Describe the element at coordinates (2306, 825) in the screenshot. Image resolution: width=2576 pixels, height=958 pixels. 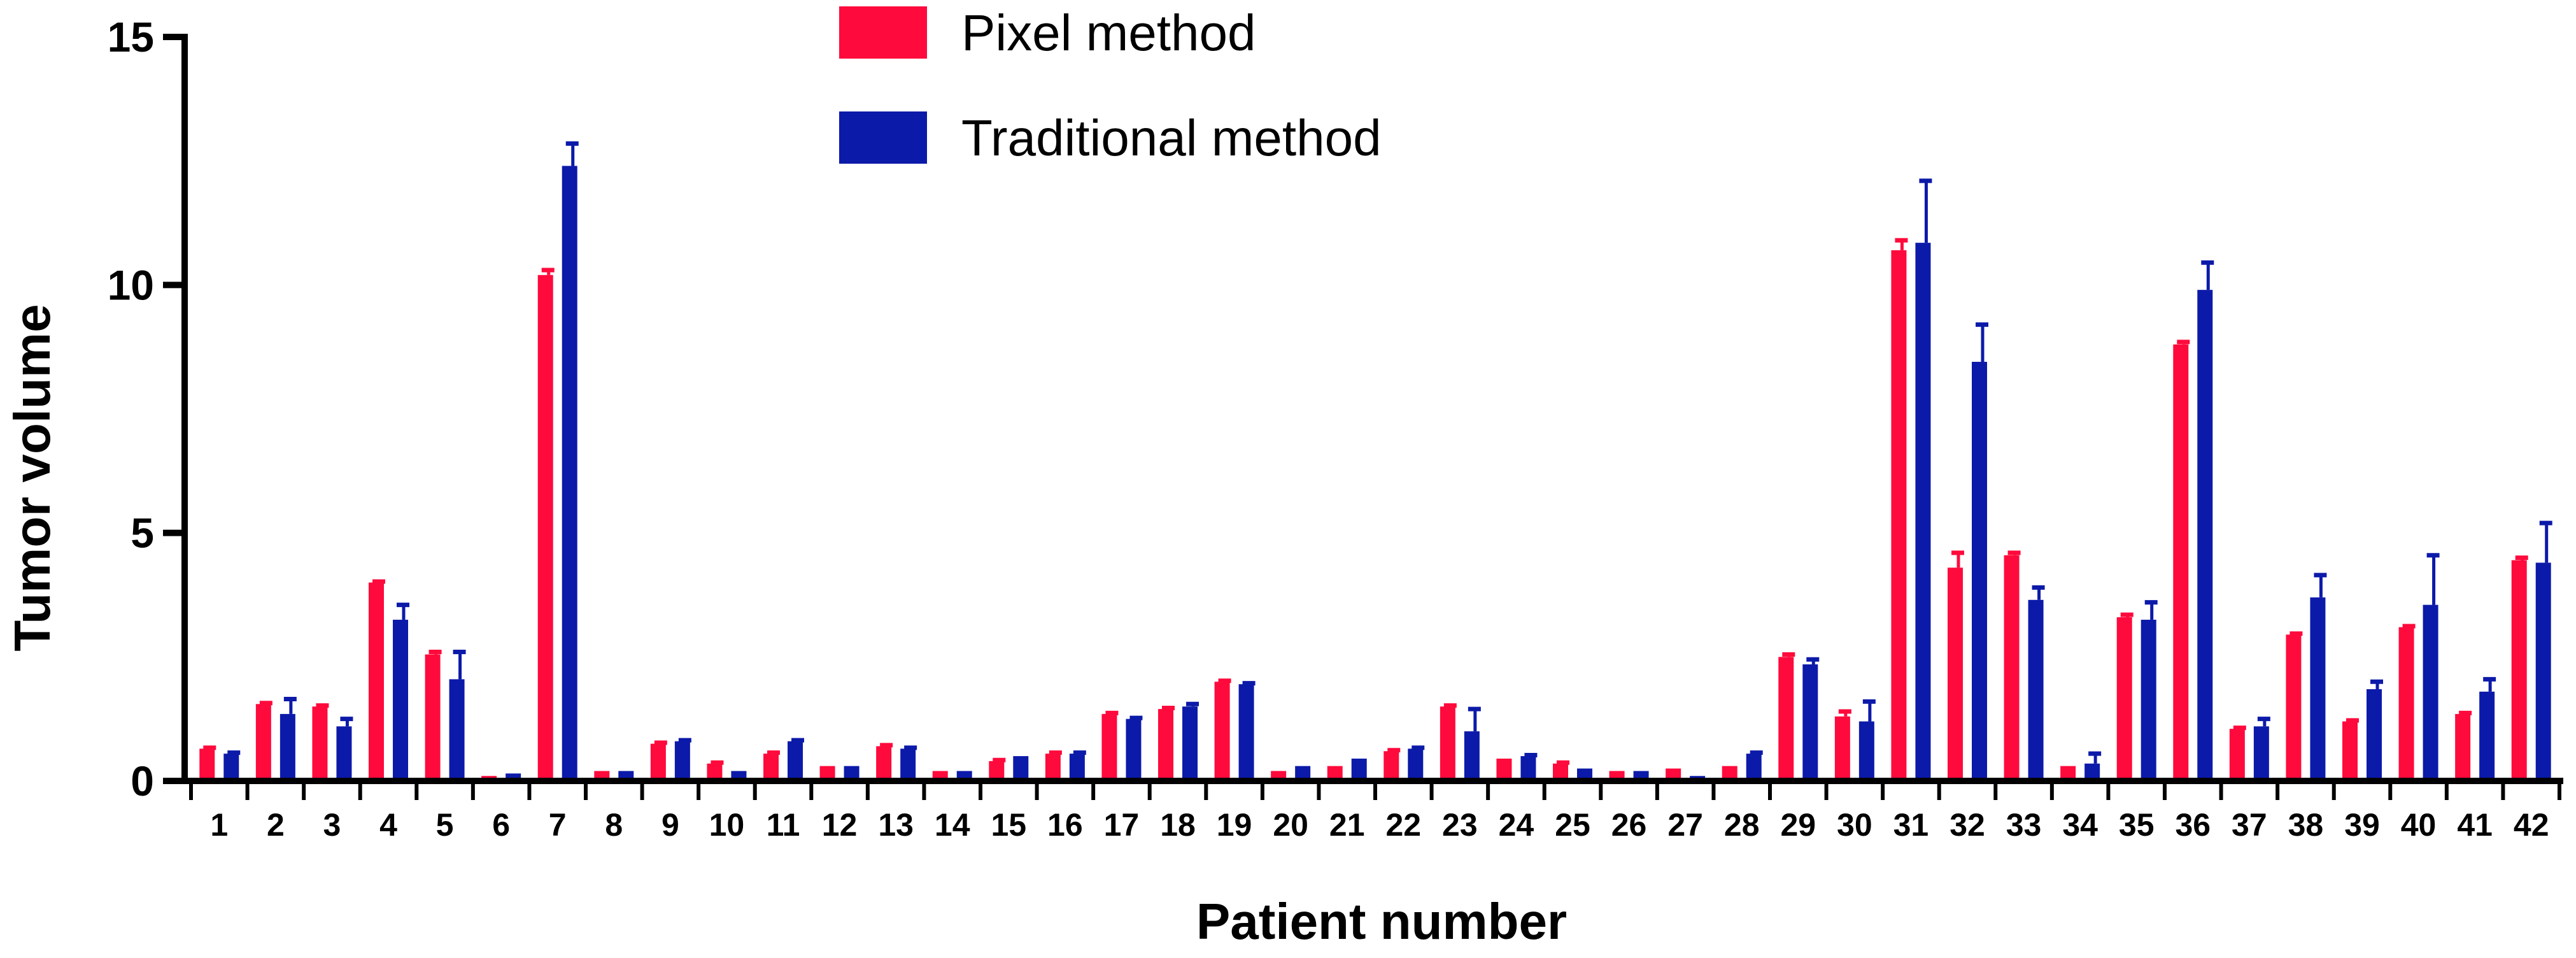
I see `x-tick-label: 38` at that location.